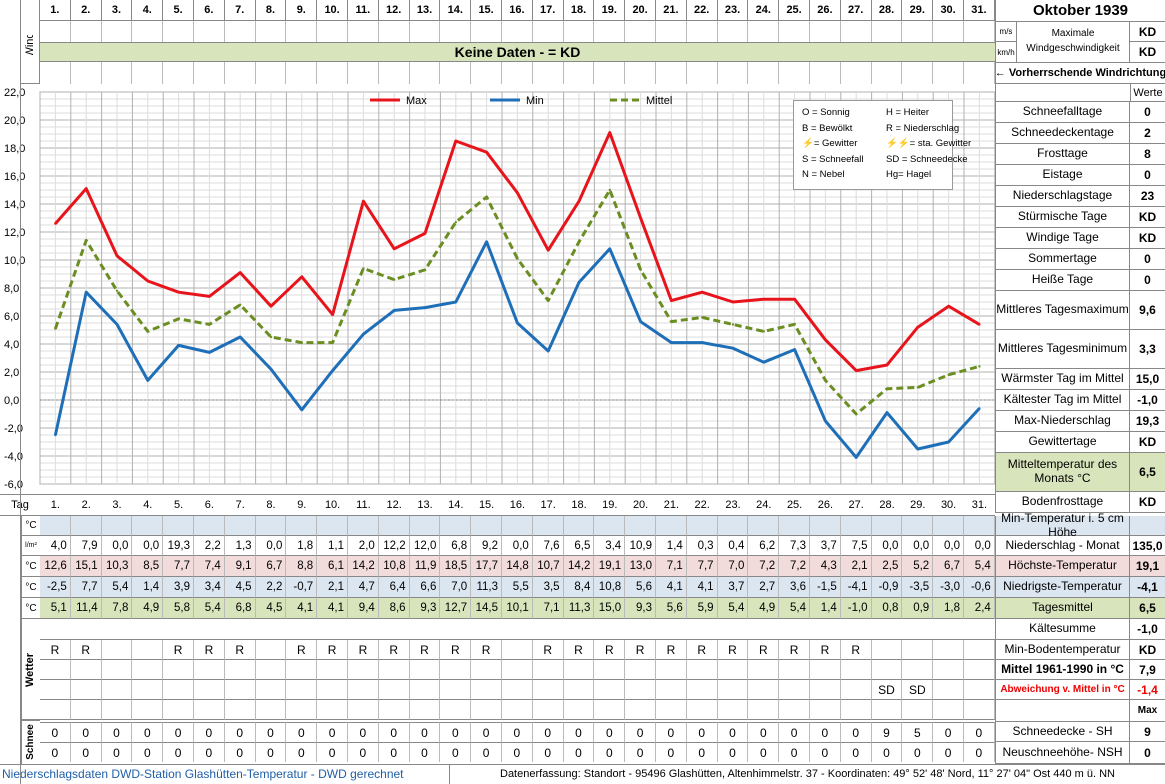 Image resolution: width=1165 pixels, height=784 pixels. Describe the element at coordinates (1080, 566) in the screenshot. I see `summary-row: Höchste-Temperatur 19,1` at that location.